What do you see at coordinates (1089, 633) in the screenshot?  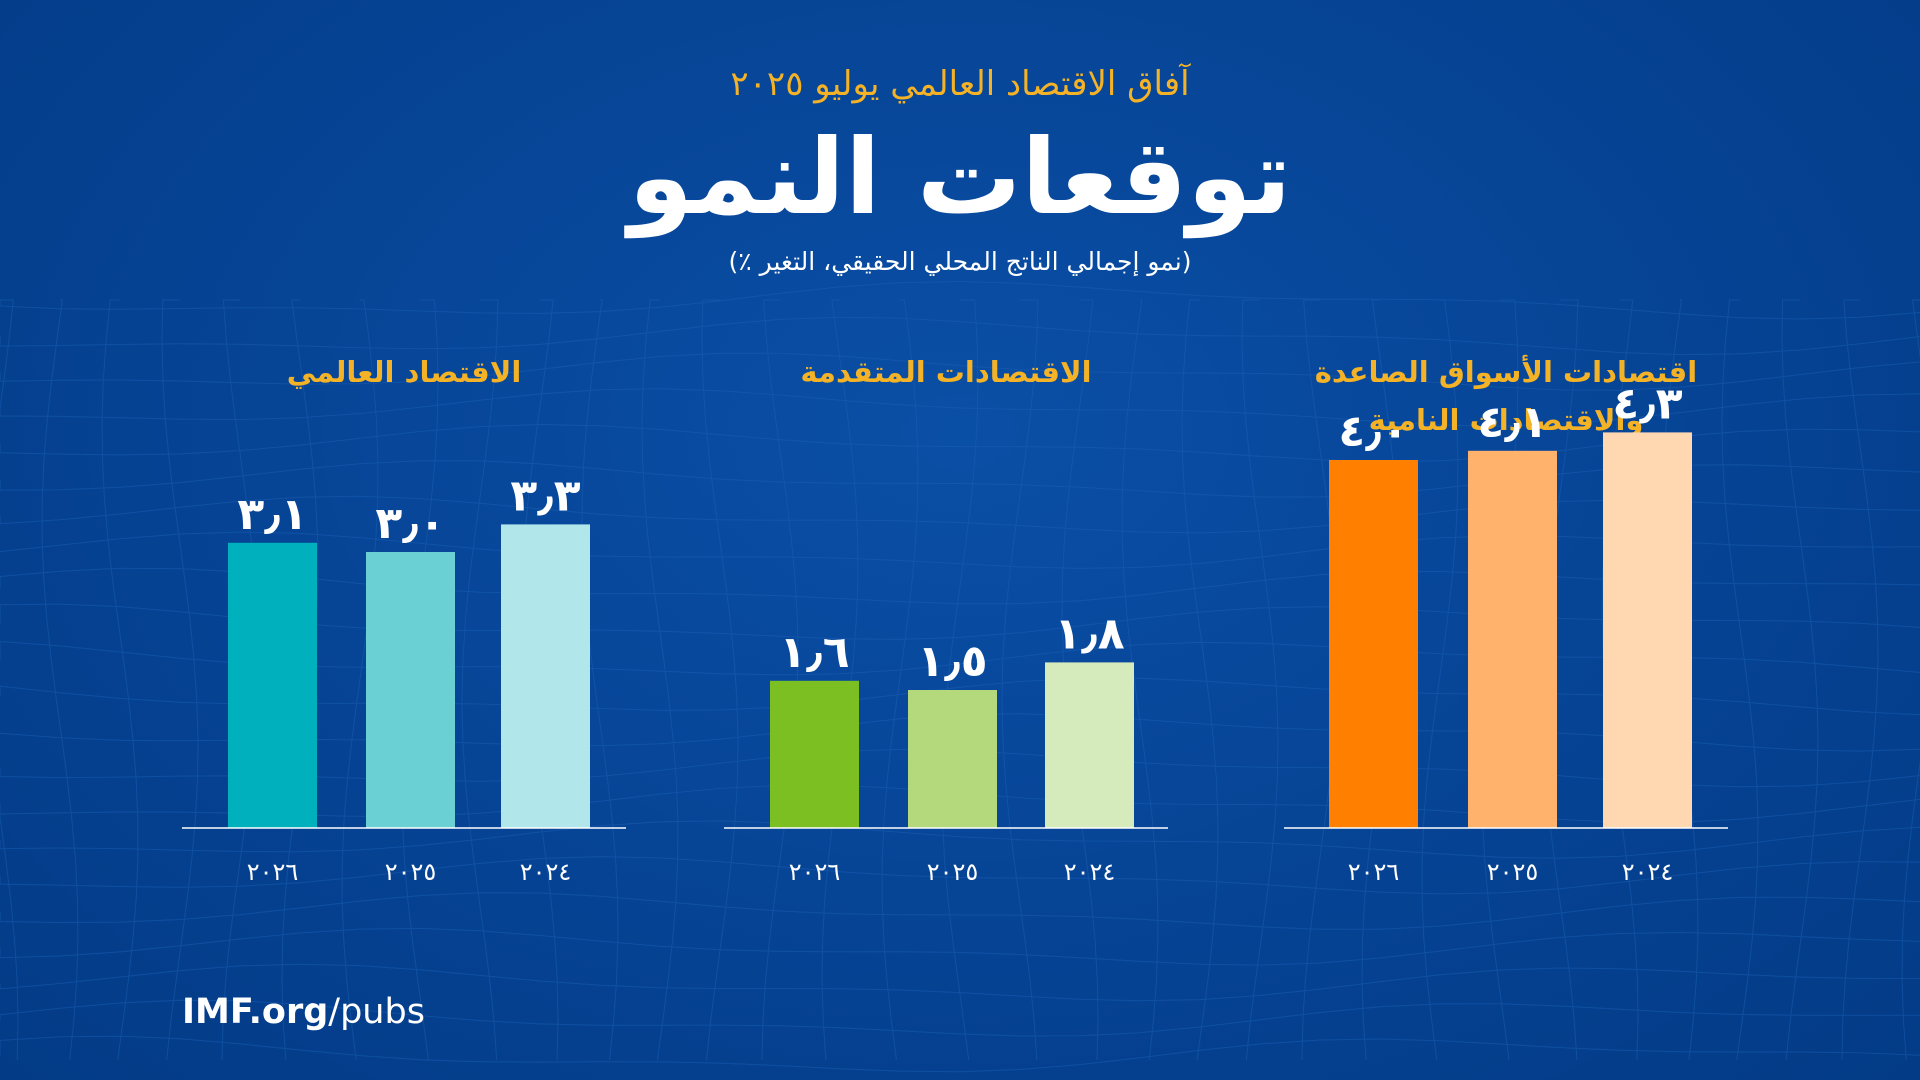 I see `bar-value-label: ١٫٨` at bounding box center [1089, 633].